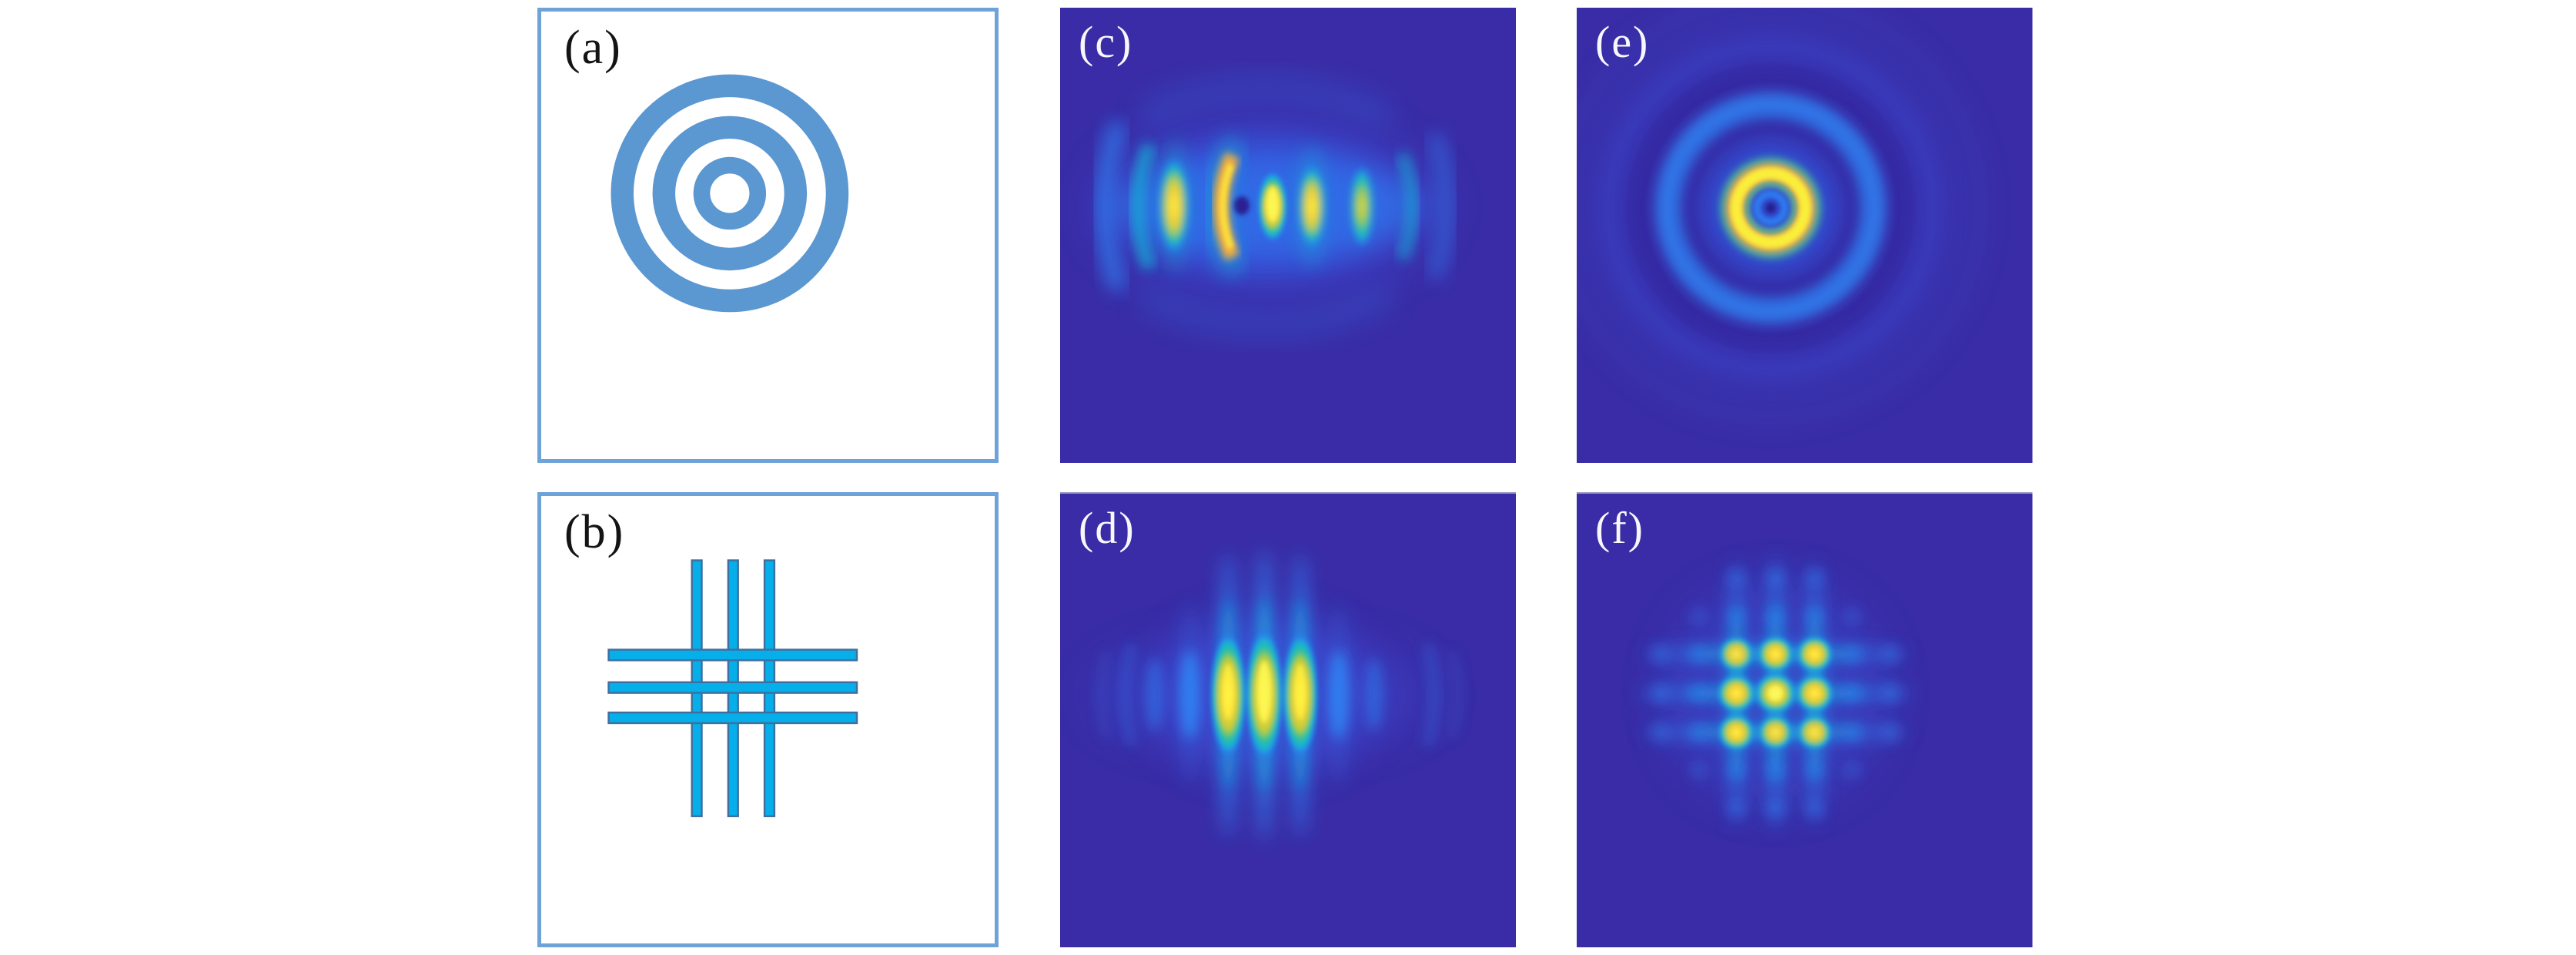 This screenshot has width=2576, height=955. I want to click on panel-b: (b), so click(768, 719).